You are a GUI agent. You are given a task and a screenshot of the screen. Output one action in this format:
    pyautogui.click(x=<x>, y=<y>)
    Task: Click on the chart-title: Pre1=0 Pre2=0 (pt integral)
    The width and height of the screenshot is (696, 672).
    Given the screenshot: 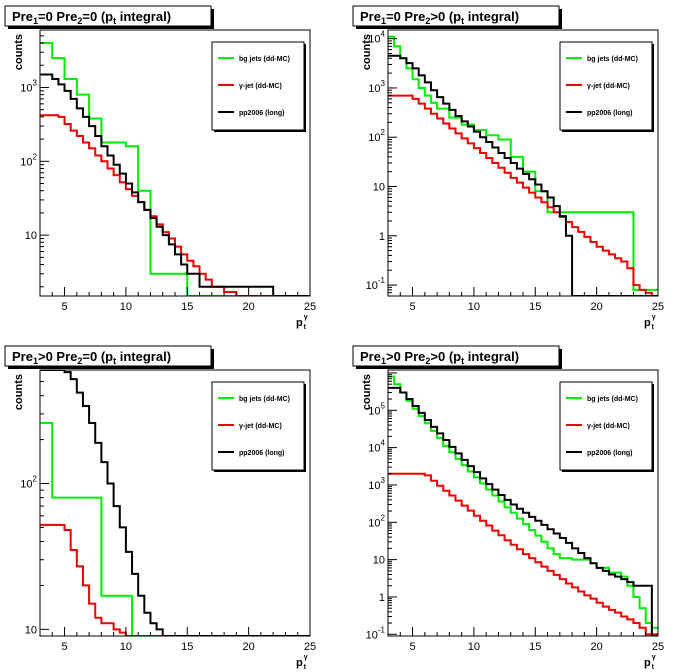 What is the action you would take?
    pyautogui.click(x=91, y=17)
    